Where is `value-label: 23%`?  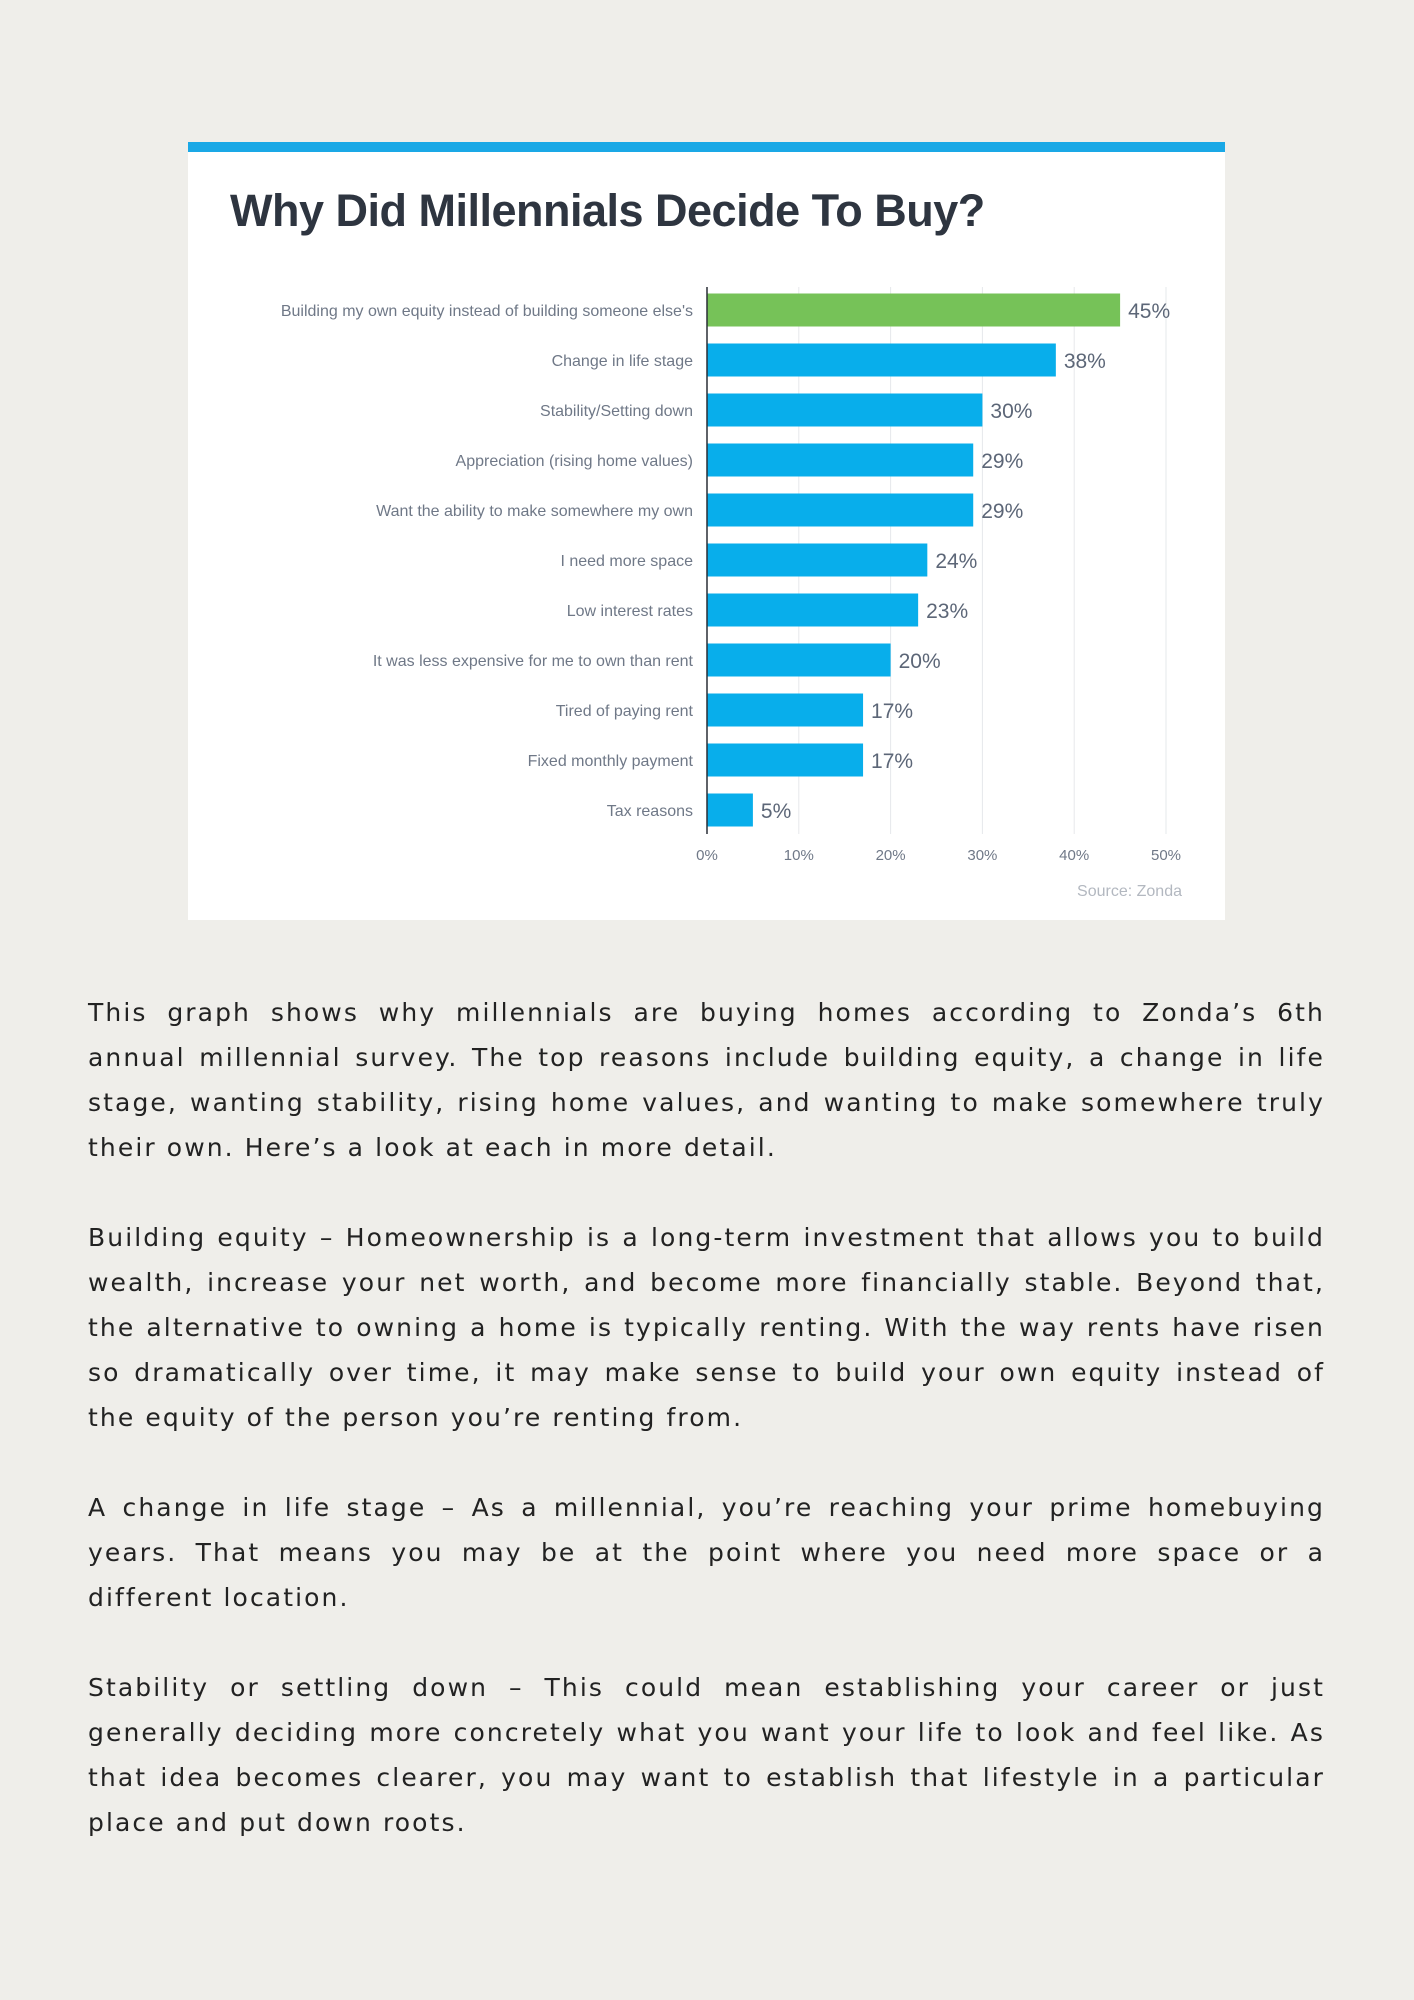 value-label: 23% is located at coordinates (947, 611).